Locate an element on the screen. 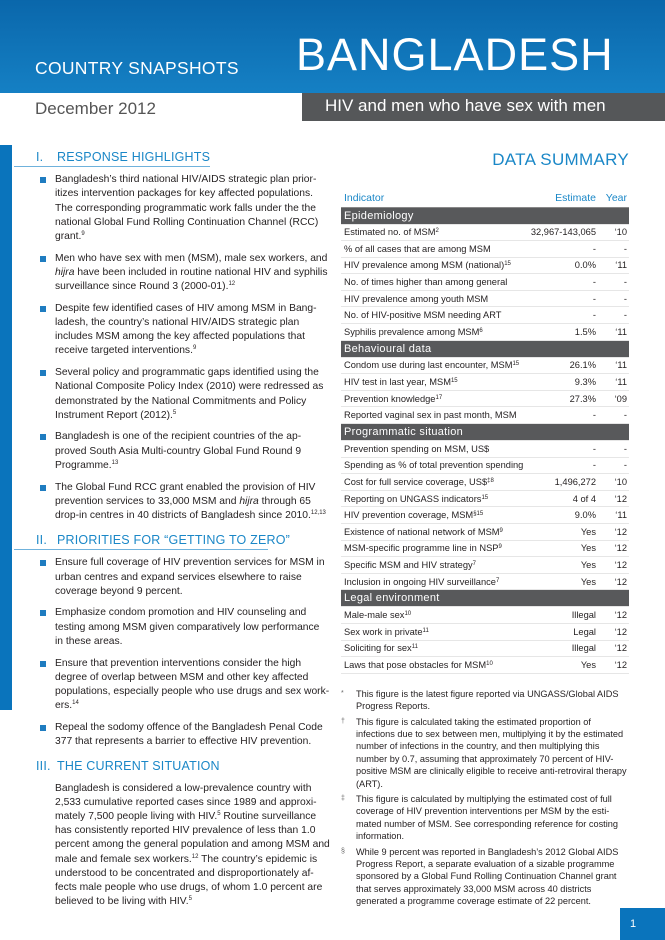 The width and height of the screenshot is (665, 940). indicator-label: Existence of national network of MSM is located at coordinates (422, 531).